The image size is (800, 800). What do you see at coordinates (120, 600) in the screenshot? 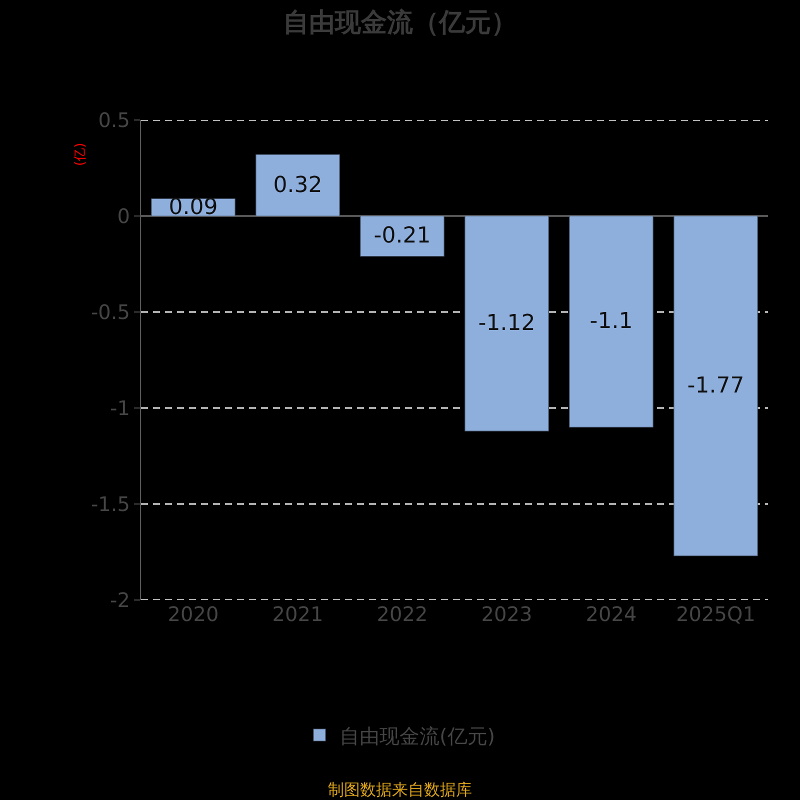
I see `y-tick-label: -2` at bounding box center [120, 600].